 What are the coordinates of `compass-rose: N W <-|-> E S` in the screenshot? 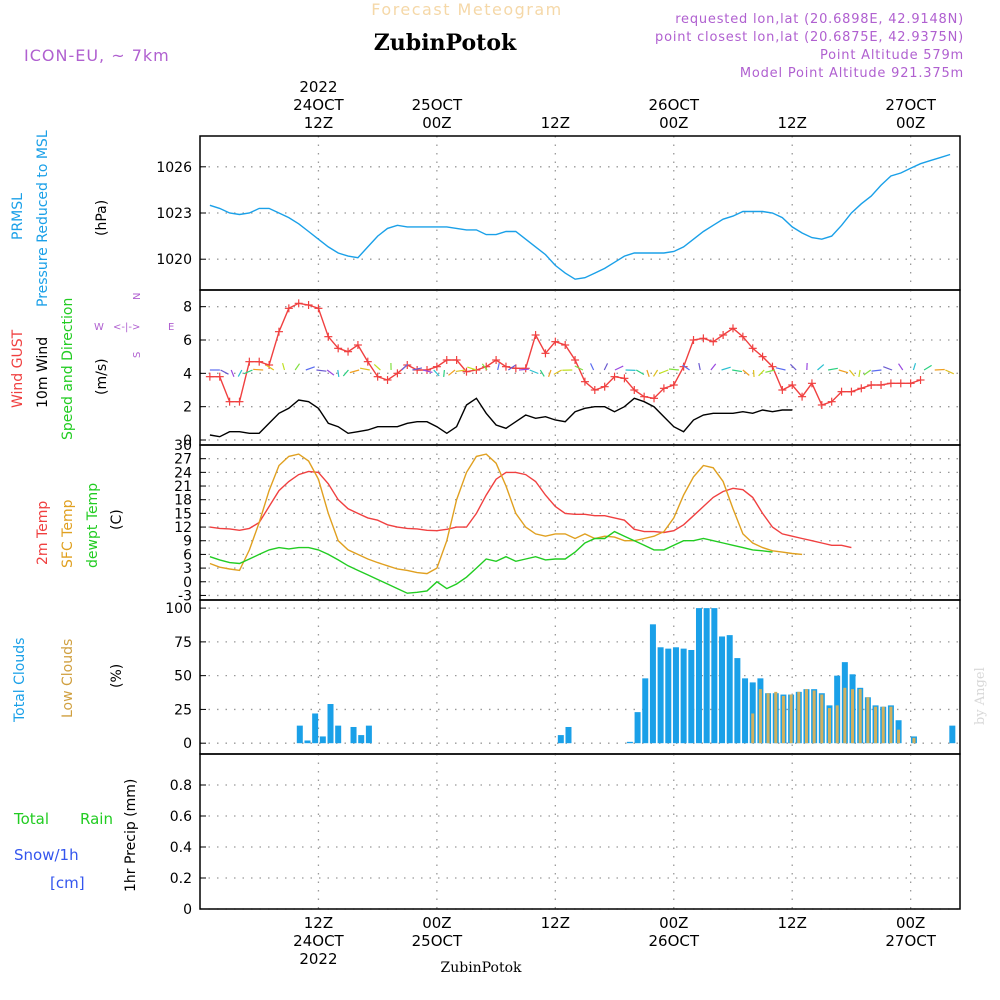 It's located at (134, 325).